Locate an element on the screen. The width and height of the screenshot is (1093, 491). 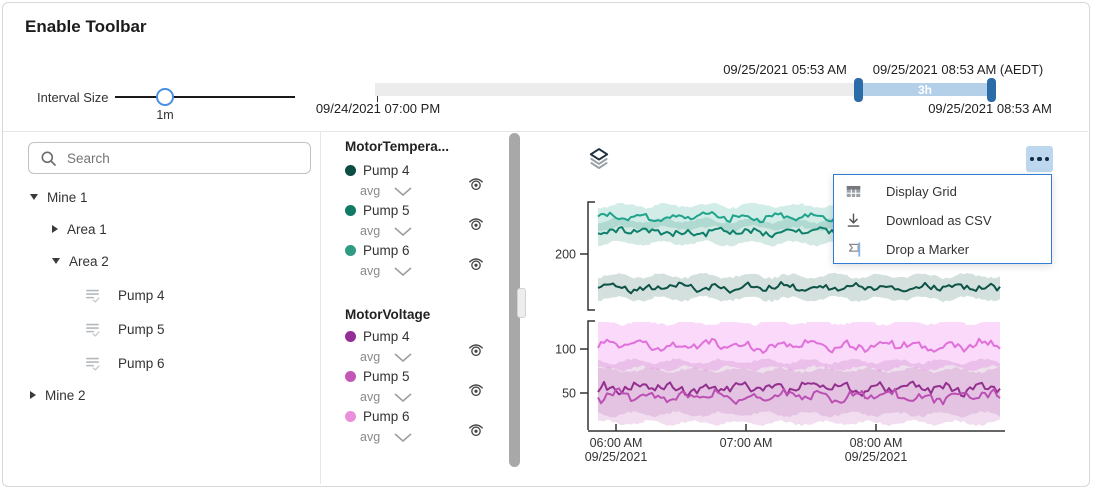
time-slider-start-tick is located at coordinates (377, 99).